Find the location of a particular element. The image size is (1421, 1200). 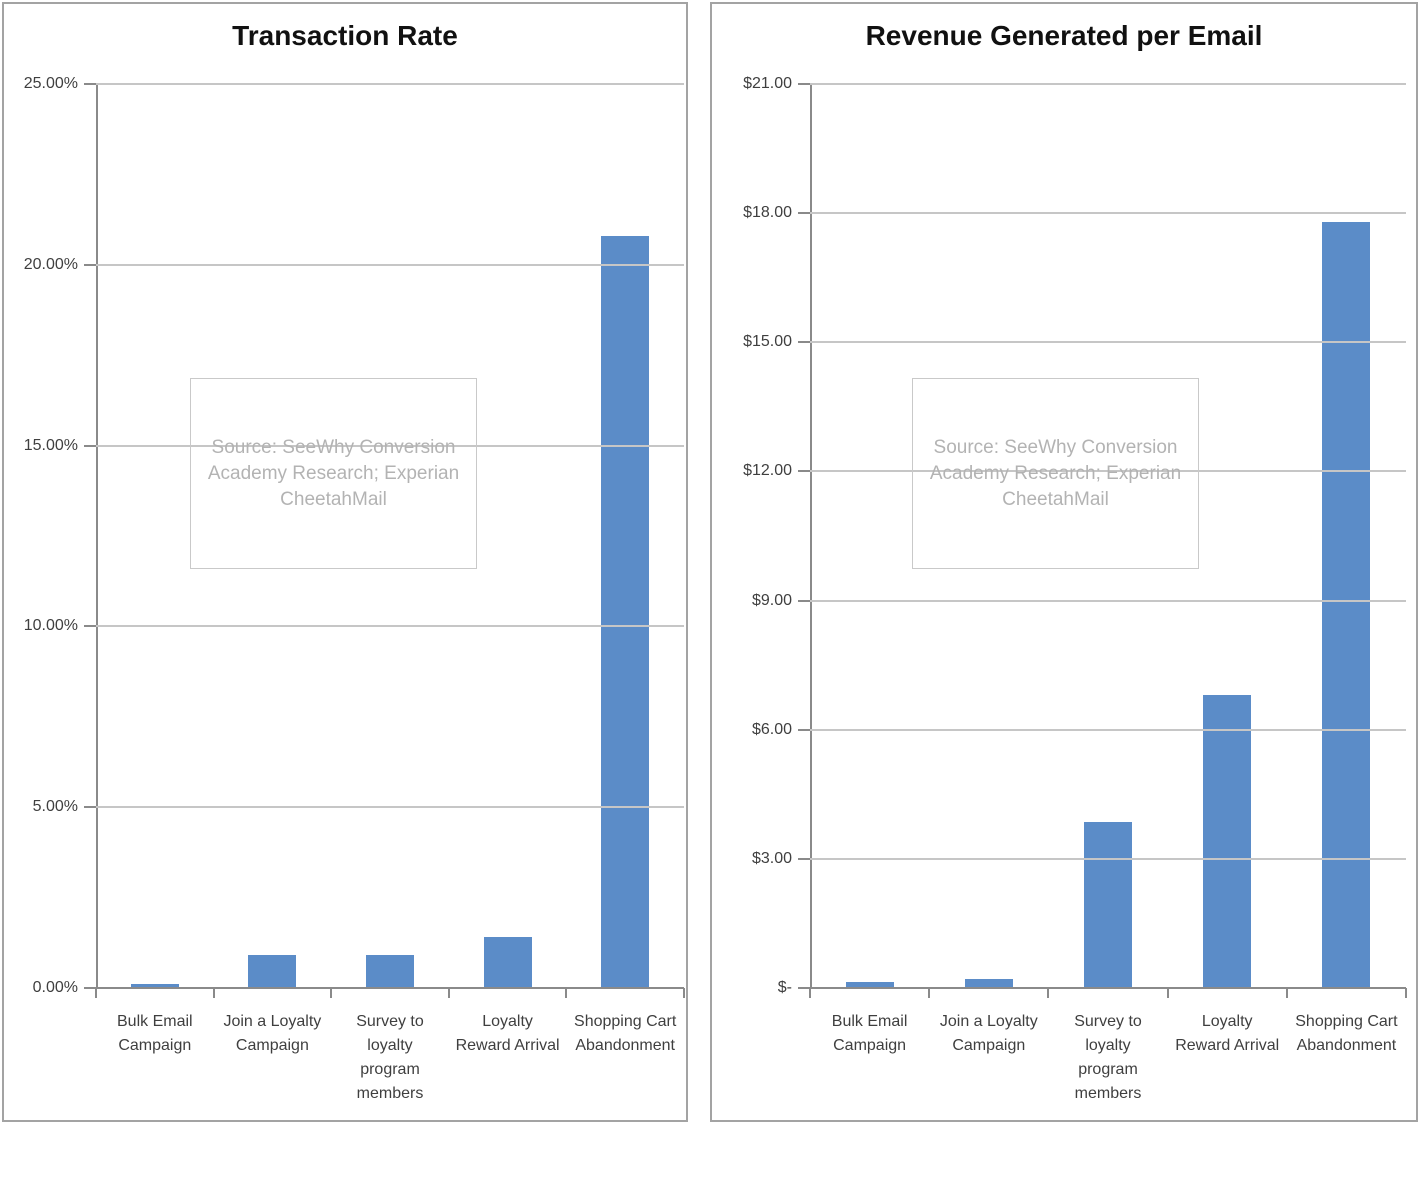

y-tick-label: $- is located at coordinates (784, 987).